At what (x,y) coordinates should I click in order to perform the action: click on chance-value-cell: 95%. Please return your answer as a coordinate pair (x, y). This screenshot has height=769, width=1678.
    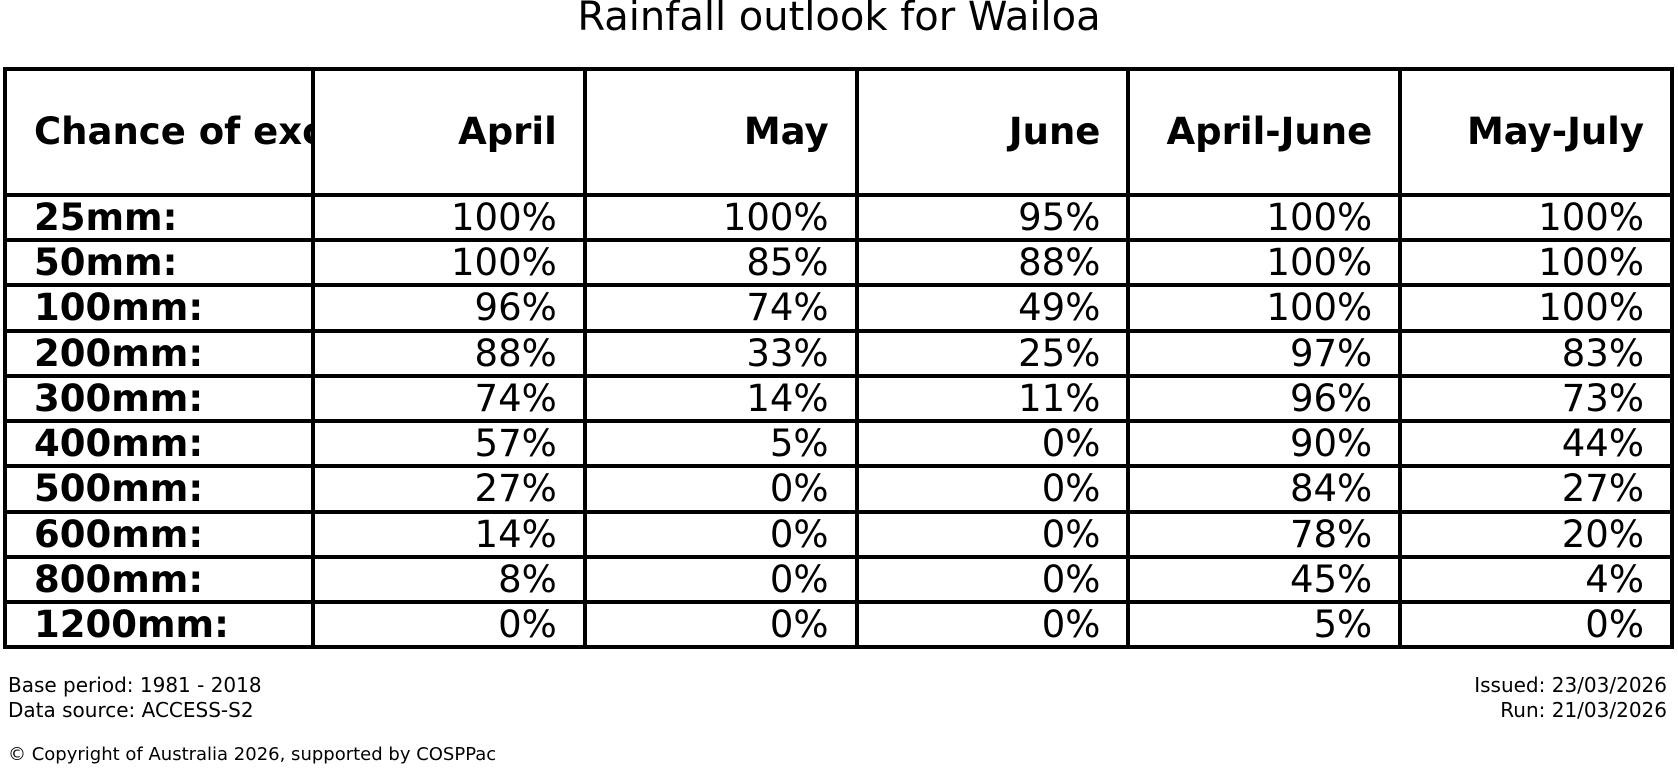
    Looking at the image, I should click on (992, 217).